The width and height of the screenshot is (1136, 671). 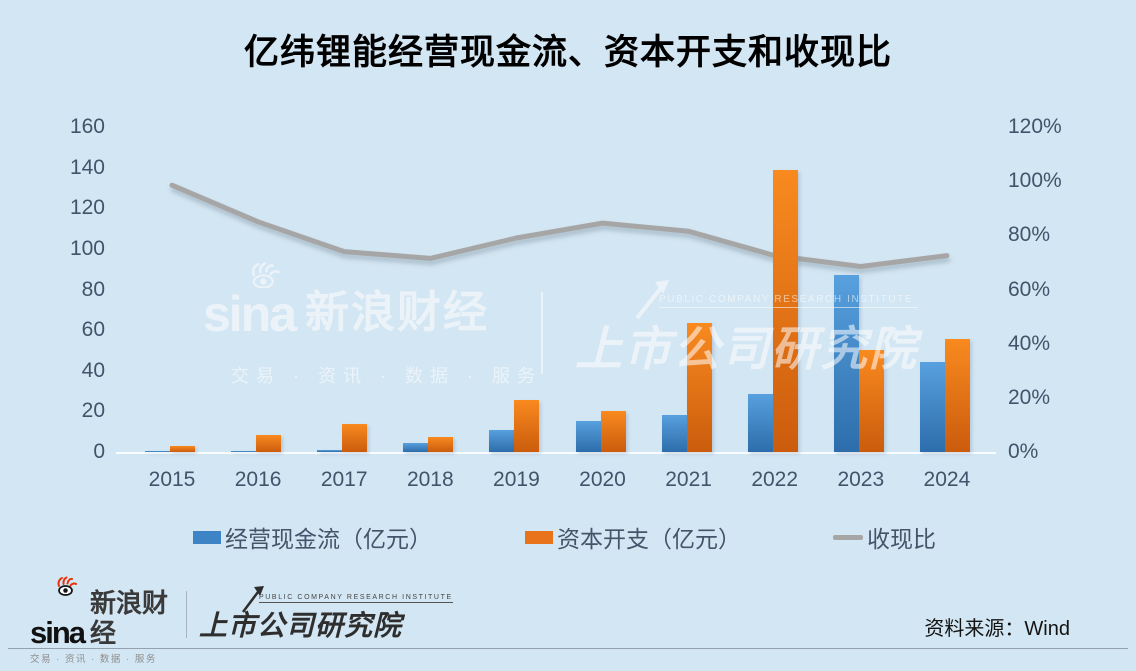 What do you see at coordinates (785, 311) in the screenshot?
I see `bar-capex-2022` at bounding box center [785, 311].